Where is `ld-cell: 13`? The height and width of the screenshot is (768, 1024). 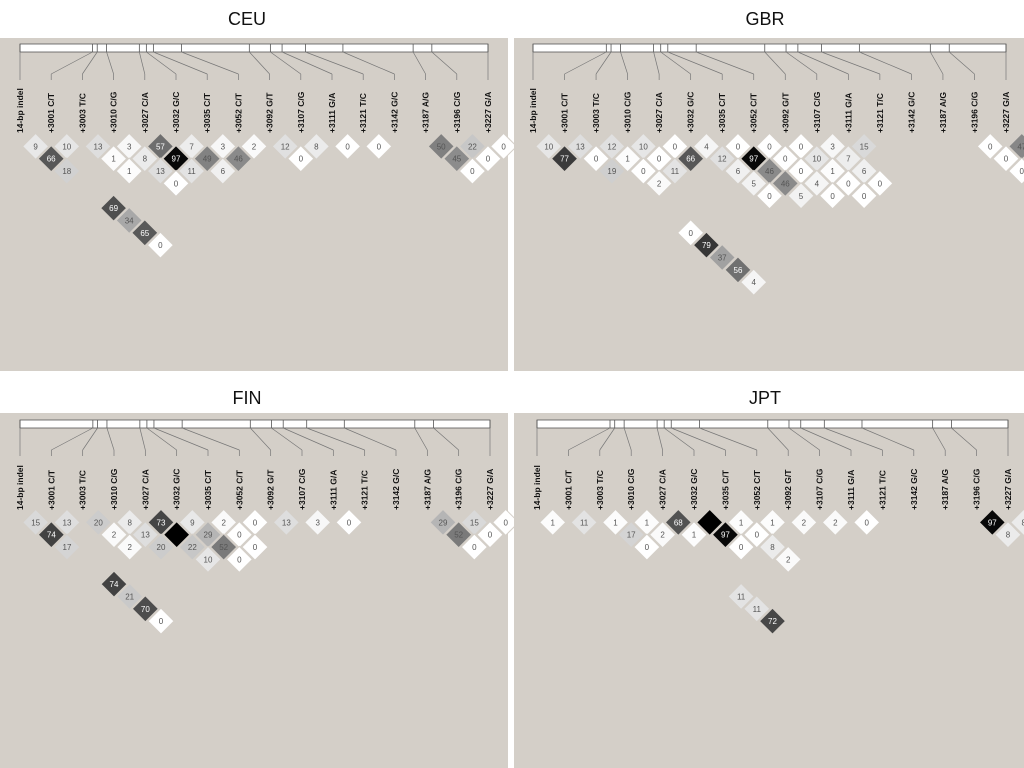 ld-cell: 13 is located at coordinates (580, 146).